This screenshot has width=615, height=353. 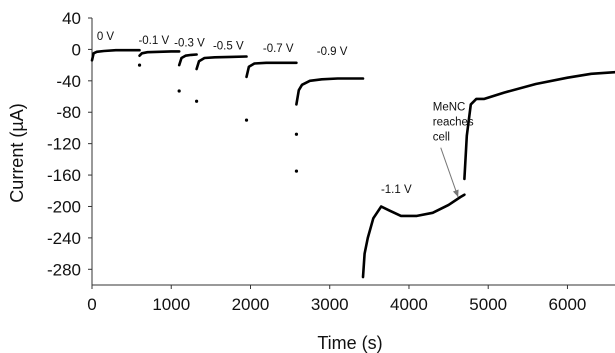 I want to click on y-tick-label: -200, so click(x=64, y=206).